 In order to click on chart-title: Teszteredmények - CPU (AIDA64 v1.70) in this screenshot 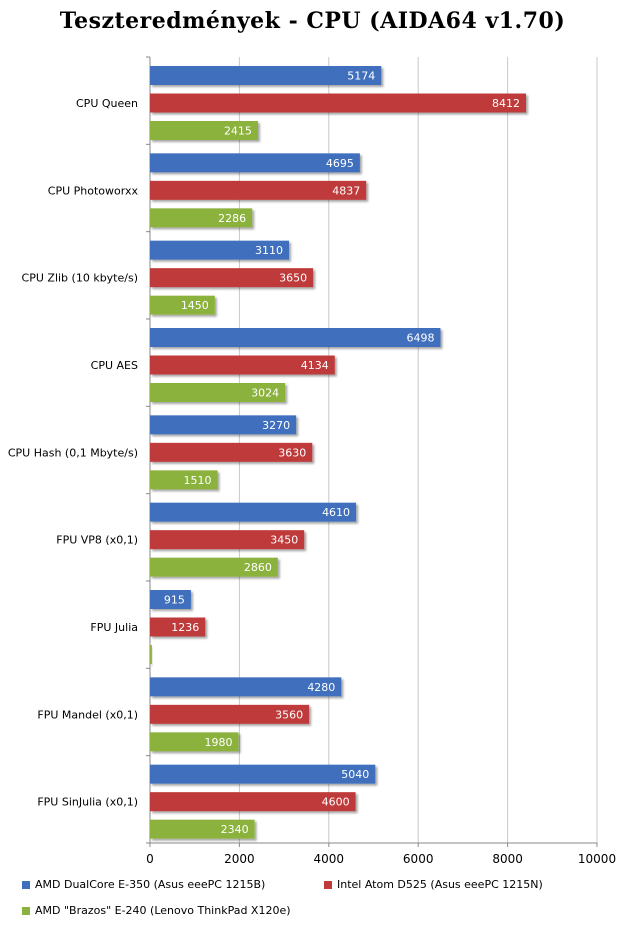, I will do `click(312, 21)`.